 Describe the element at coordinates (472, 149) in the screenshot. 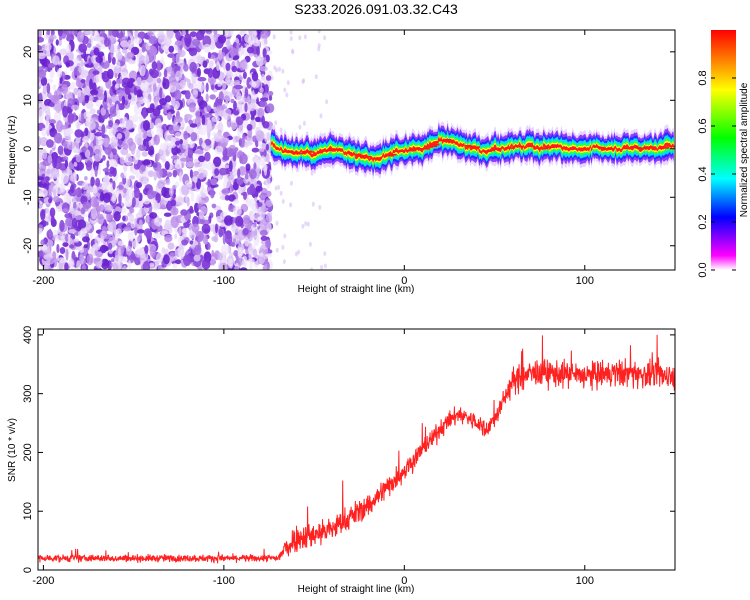

I see `ridge-band` at that location.